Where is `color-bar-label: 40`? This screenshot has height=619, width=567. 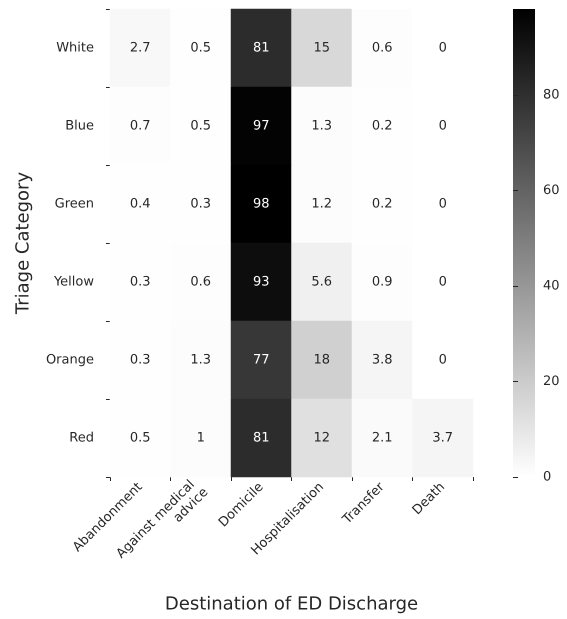 color-bar-label: 40 is located at coordinates (551, 286).